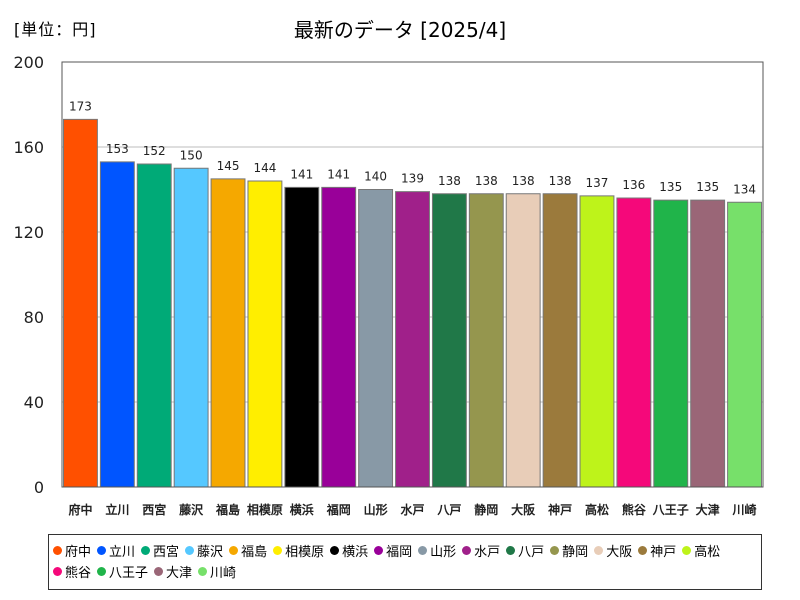 The width and height of the screenshot is (800, 600). What do you see at coordinates (154, 151) in the screenshot?
I see `data-label: 152` at bounding box center [154, 151].